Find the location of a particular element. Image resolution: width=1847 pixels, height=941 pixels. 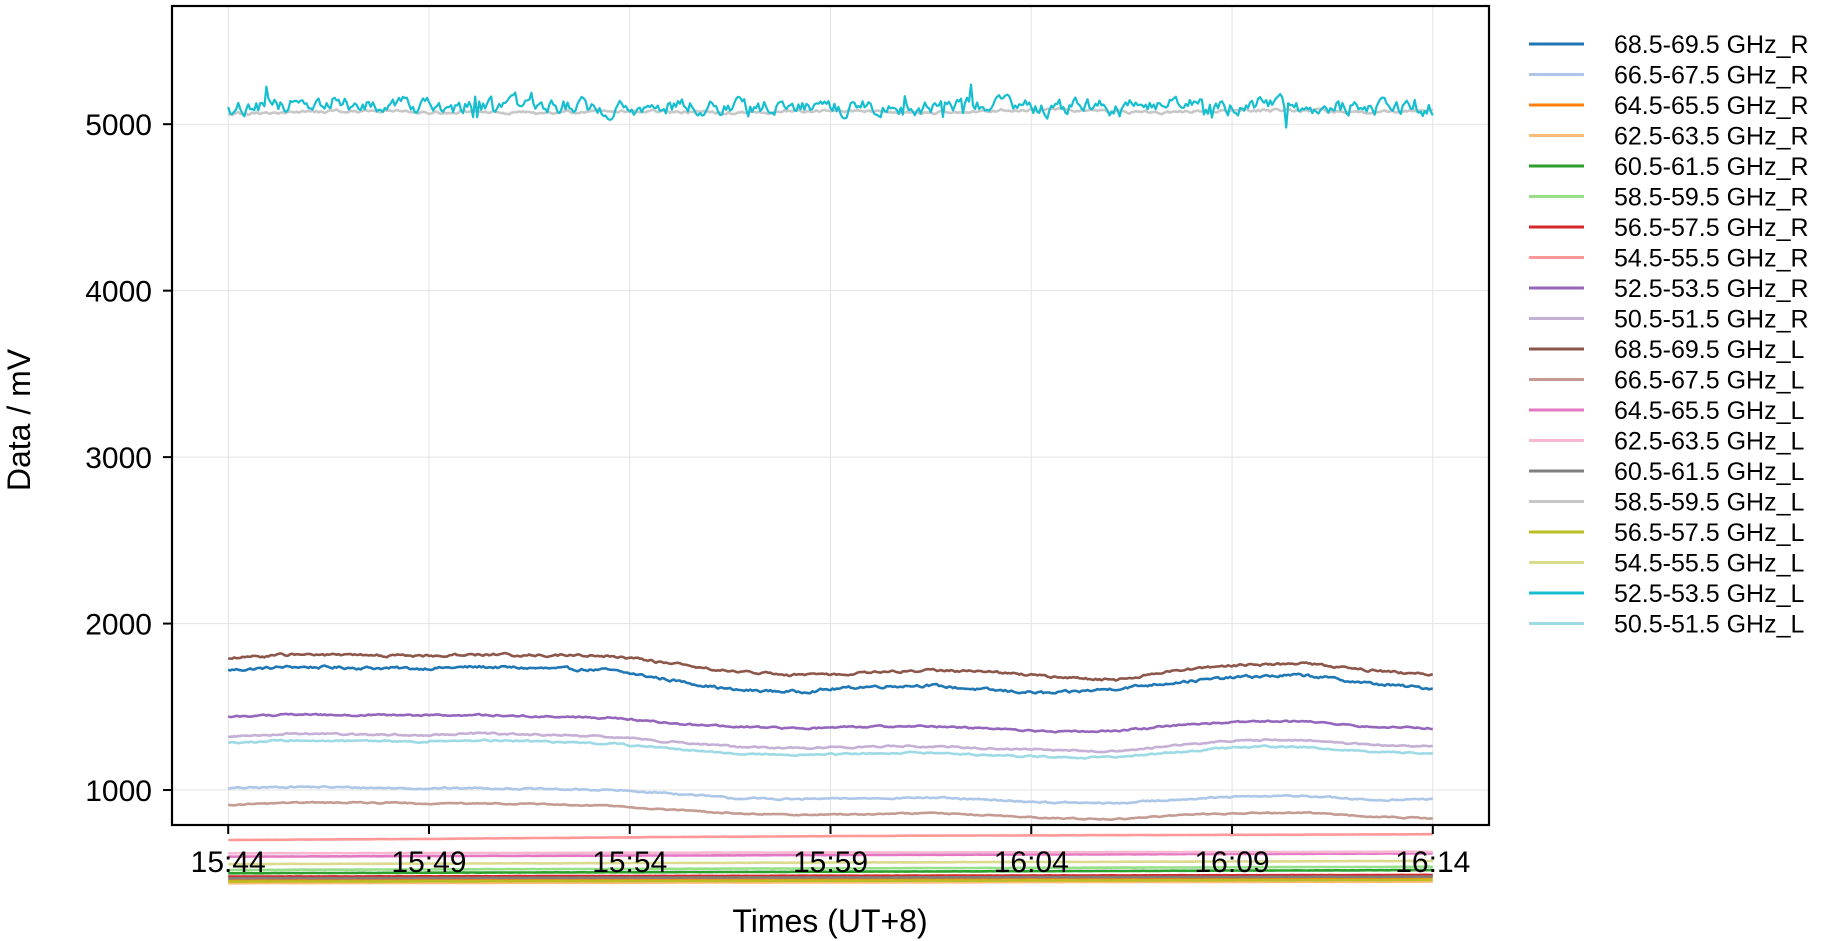

y-tick-label: 5000 is located at coordinates (118, 125).